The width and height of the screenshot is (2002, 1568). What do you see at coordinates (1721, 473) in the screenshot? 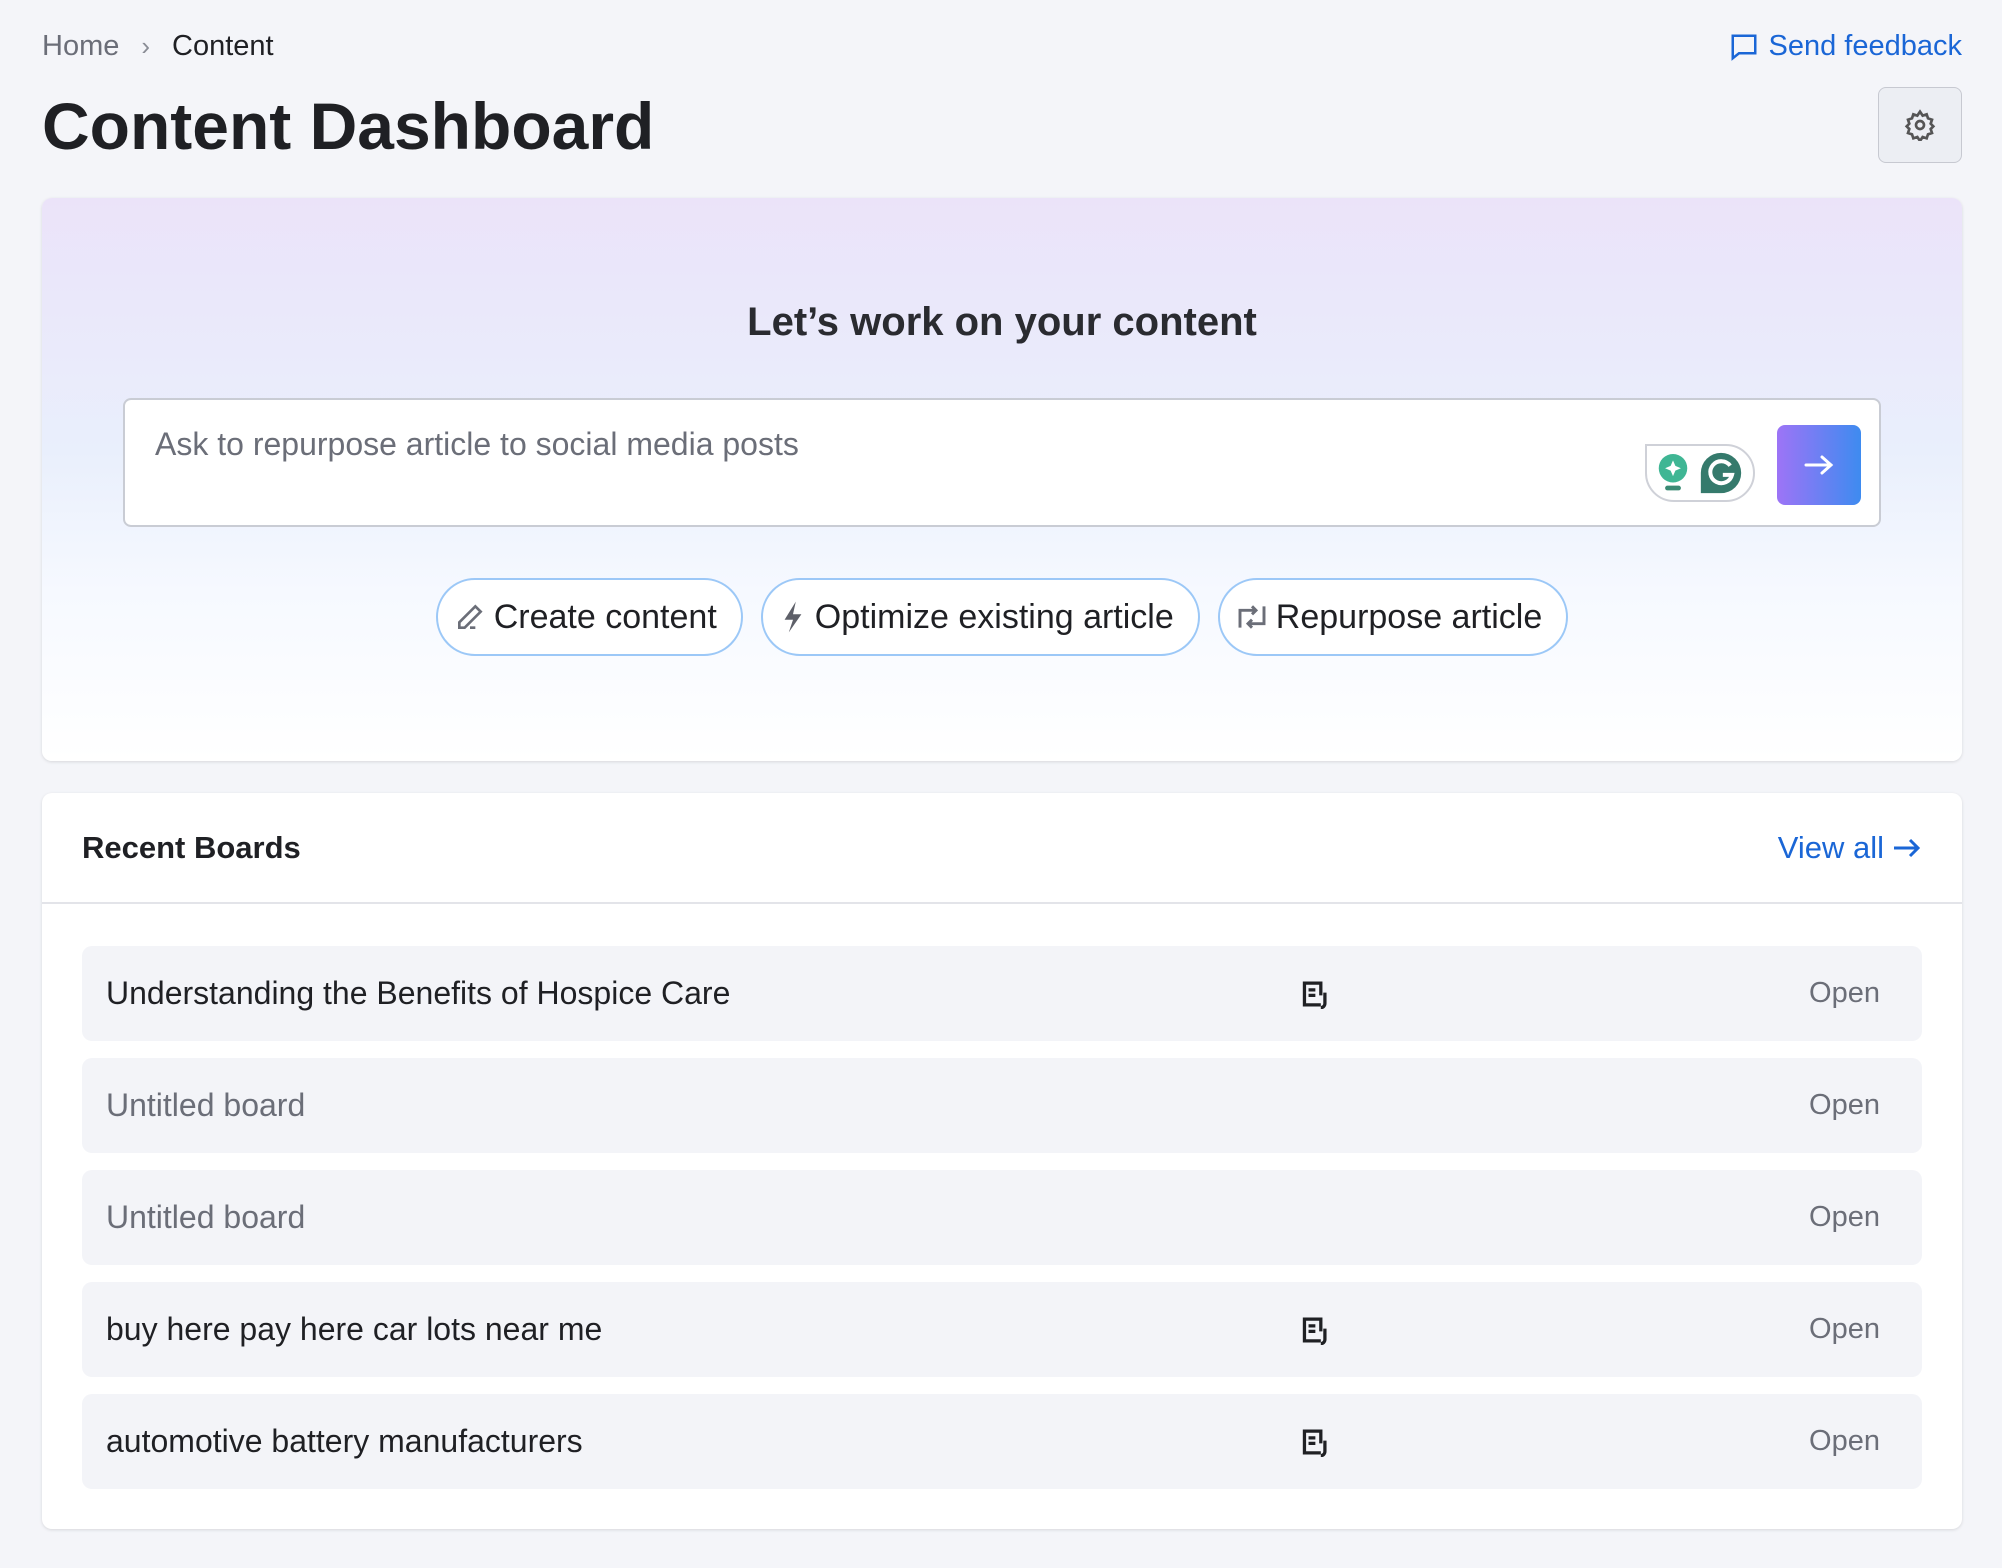
I see `grammarly-icon` at bounding box center [1721, 473].